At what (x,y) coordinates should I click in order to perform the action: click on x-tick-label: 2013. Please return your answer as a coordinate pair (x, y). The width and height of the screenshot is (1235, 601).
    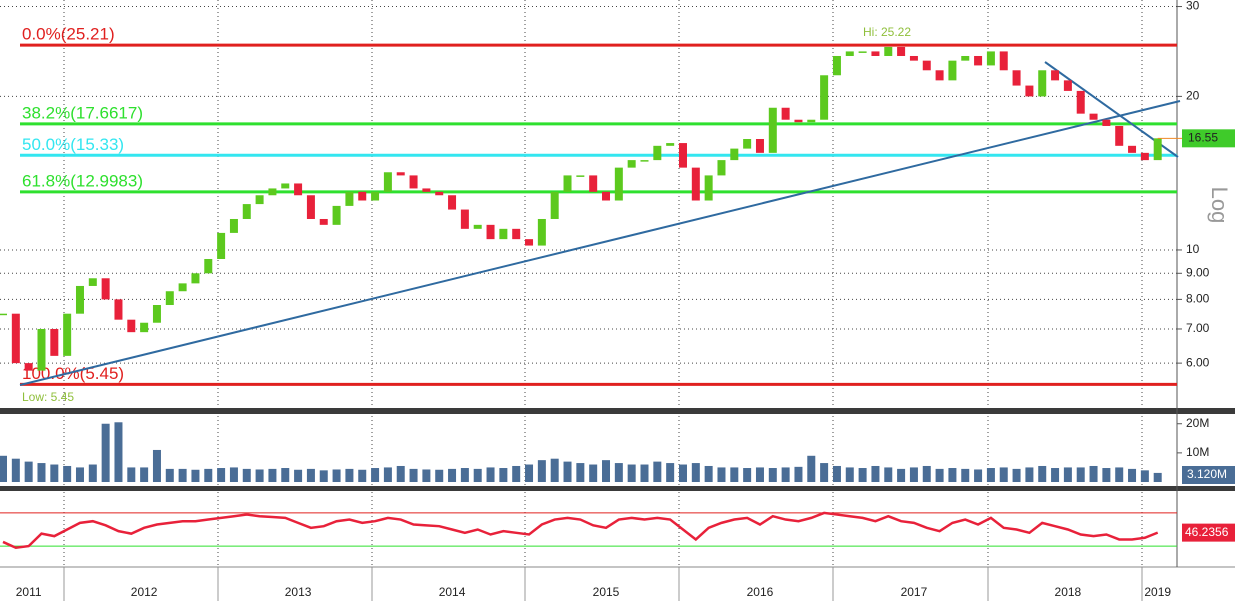
    Looking at the image, I should click on (298, 592).